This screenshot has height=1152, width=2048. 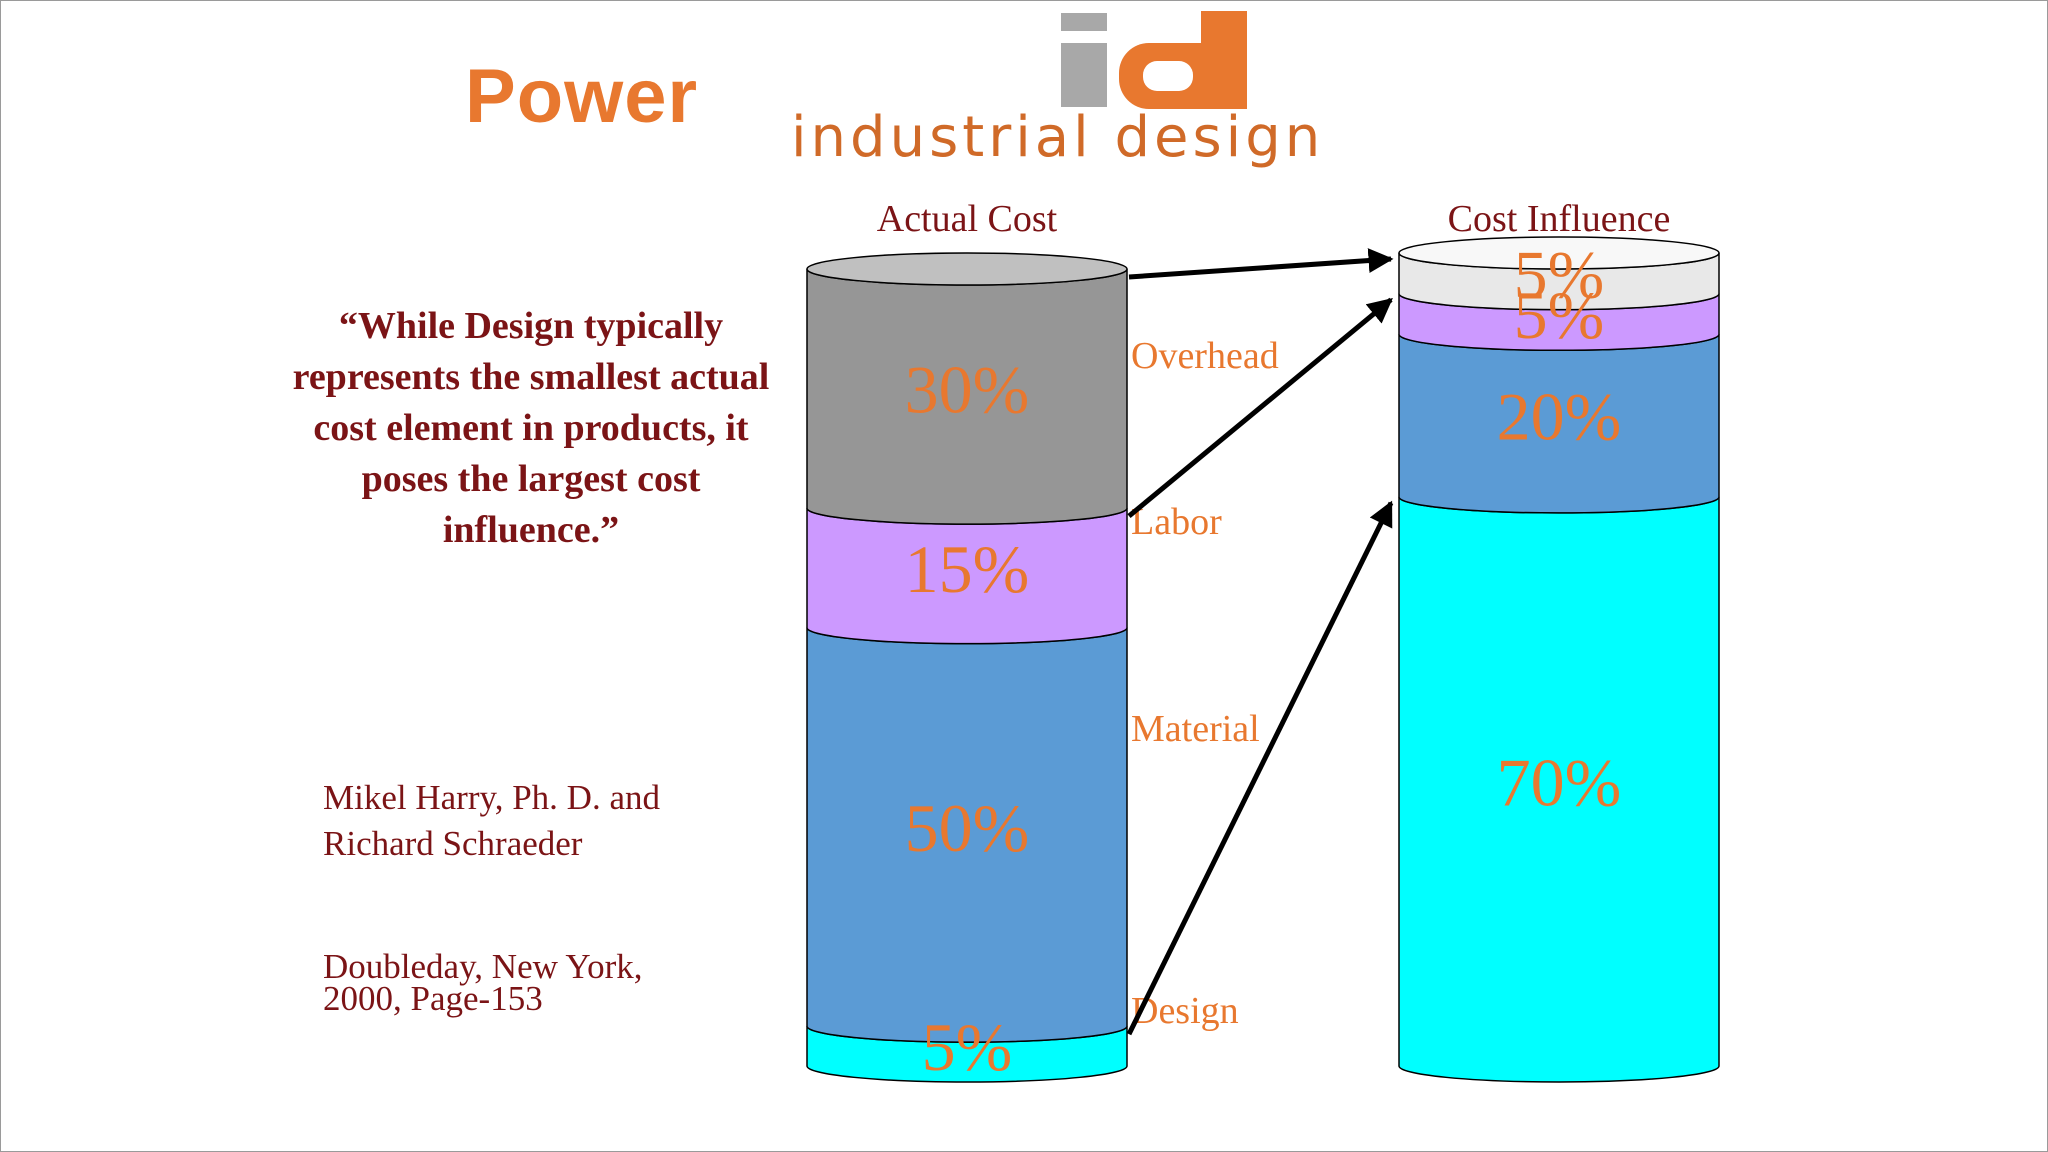 What do you see at coordinates (453, 843) in the screenshot?
I see `author-line-2: Richard Schraeder` at bounding box center [453, 843].